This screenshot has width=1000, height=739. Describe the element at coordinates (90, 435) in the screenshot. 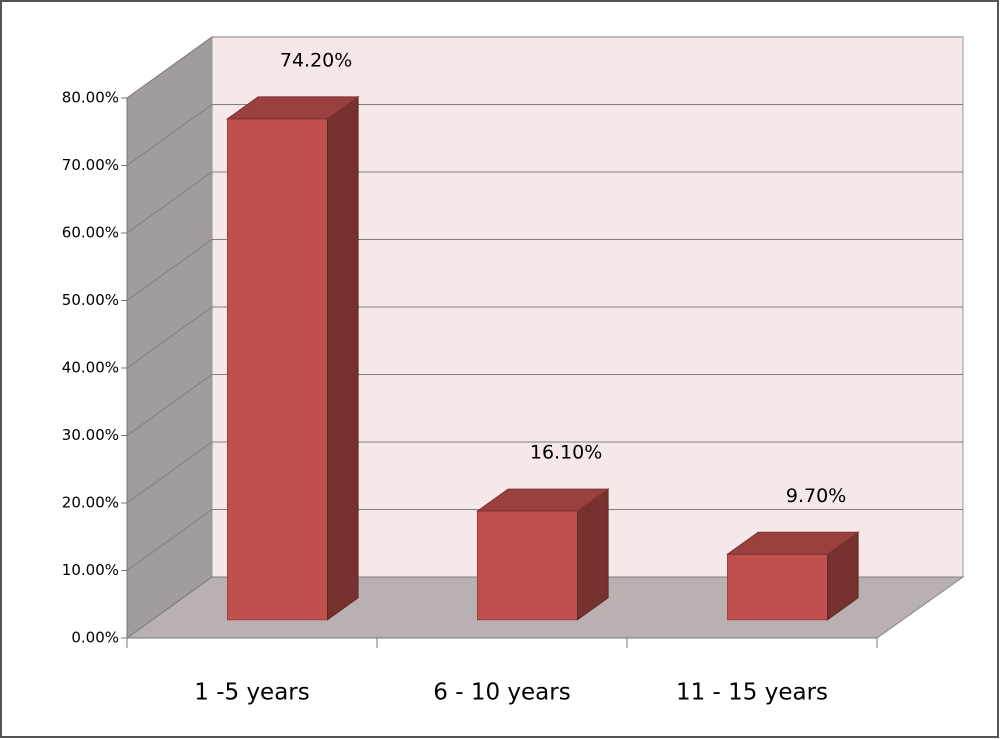

I see `y-tick-label: 30.00%` at that location.